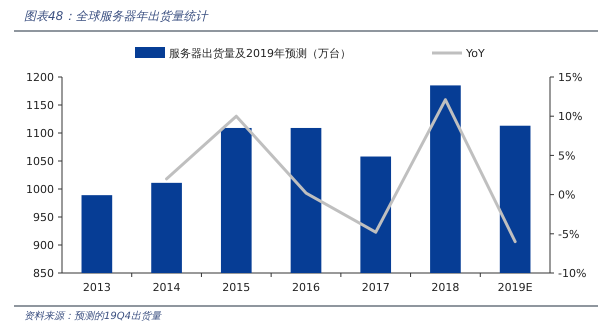 The image size is (614, 326). I want to click on y2-tick-label: 15%, so click(570, 77).